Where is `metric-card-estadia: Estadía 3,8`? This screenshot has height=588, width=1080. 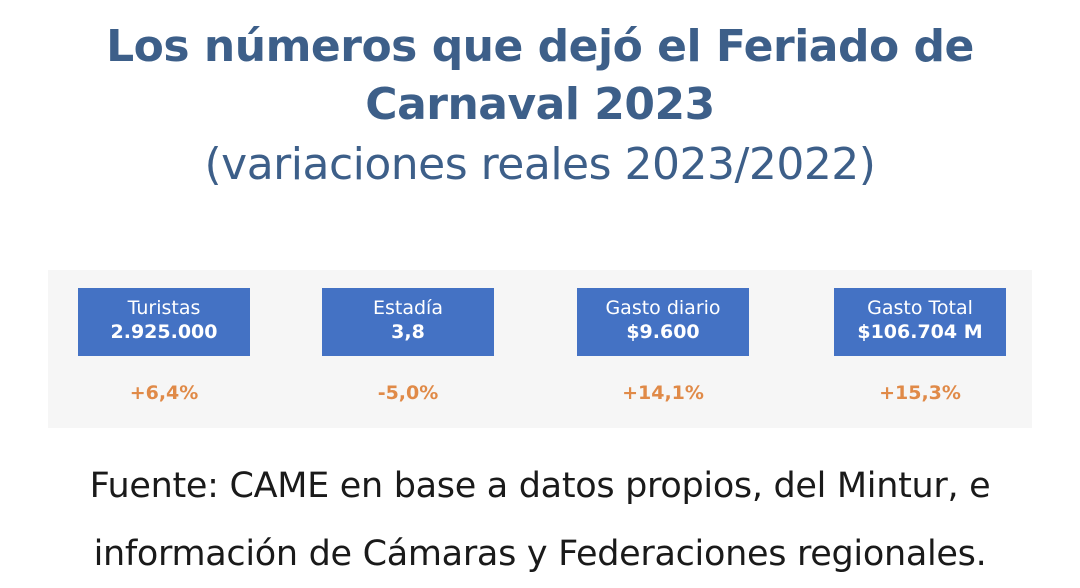 metric-card-estadia: Estadía 3,8 is located at coordinates (408, 322).